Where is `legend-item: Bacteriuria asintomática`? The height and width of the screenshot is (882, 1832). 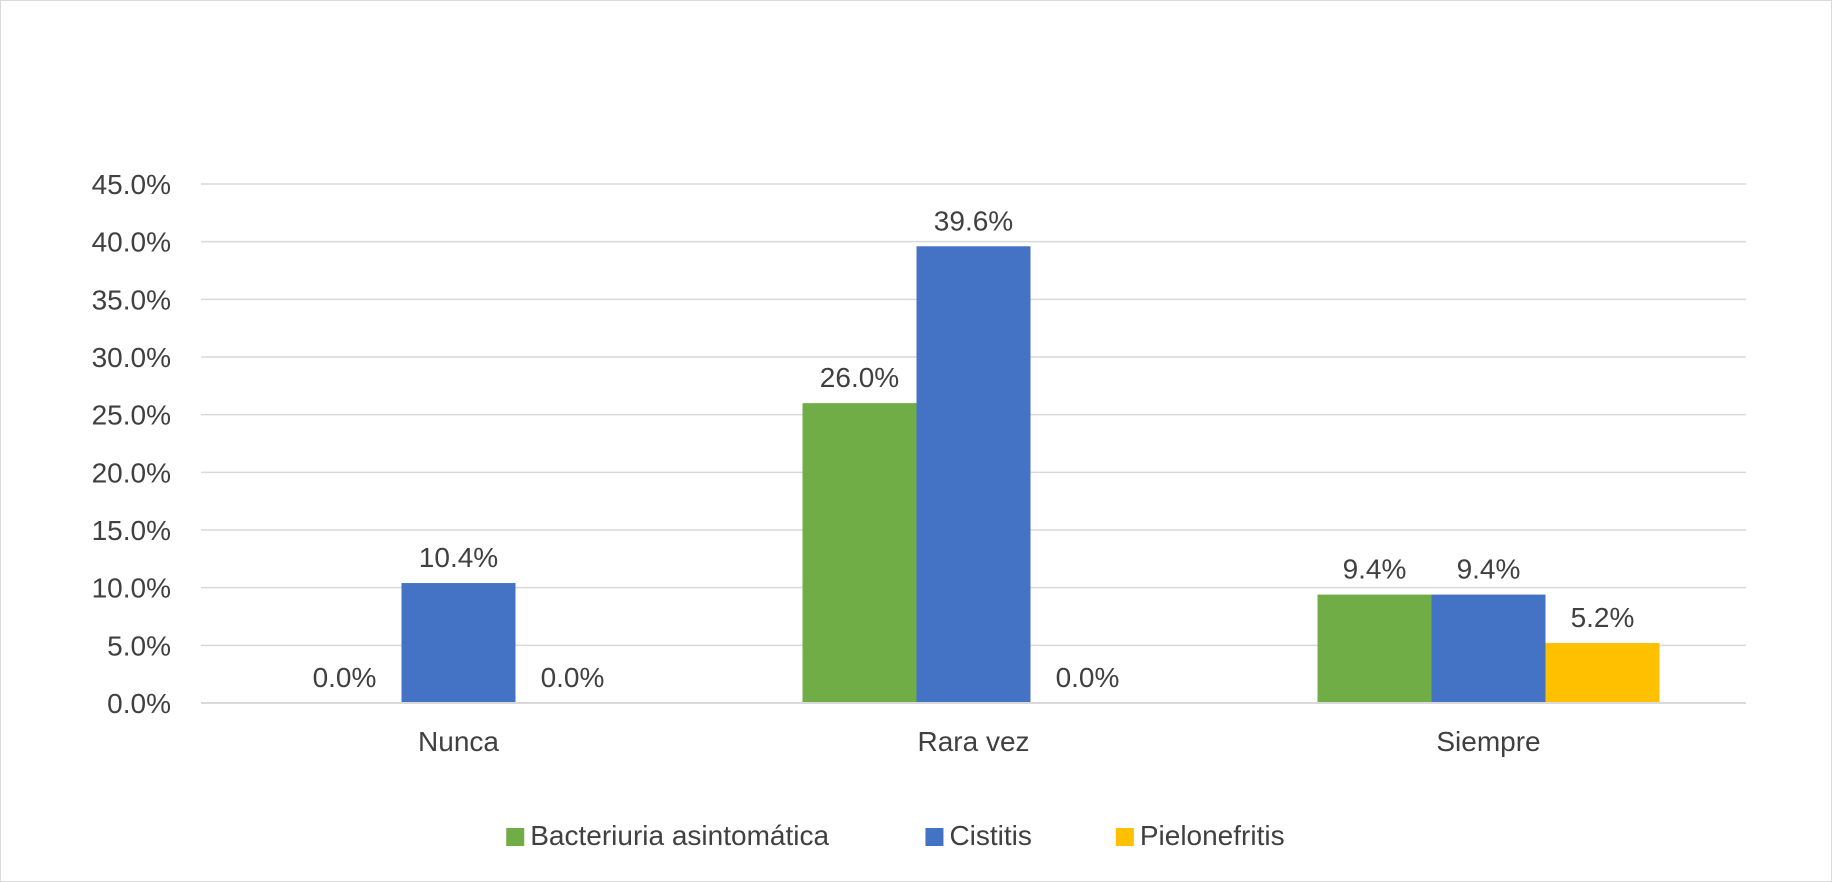
legend-item: Bacteriuria asintomática is located at coordinates (667, 835).